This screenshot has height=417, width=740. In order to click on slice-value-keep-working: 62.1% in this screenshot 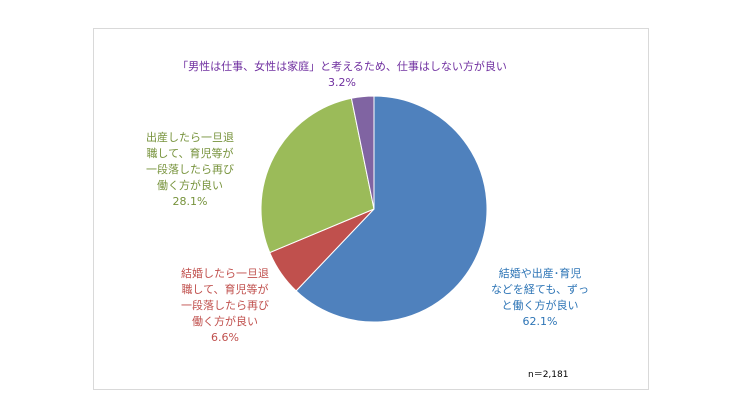, I will do `click(540, 321)`.